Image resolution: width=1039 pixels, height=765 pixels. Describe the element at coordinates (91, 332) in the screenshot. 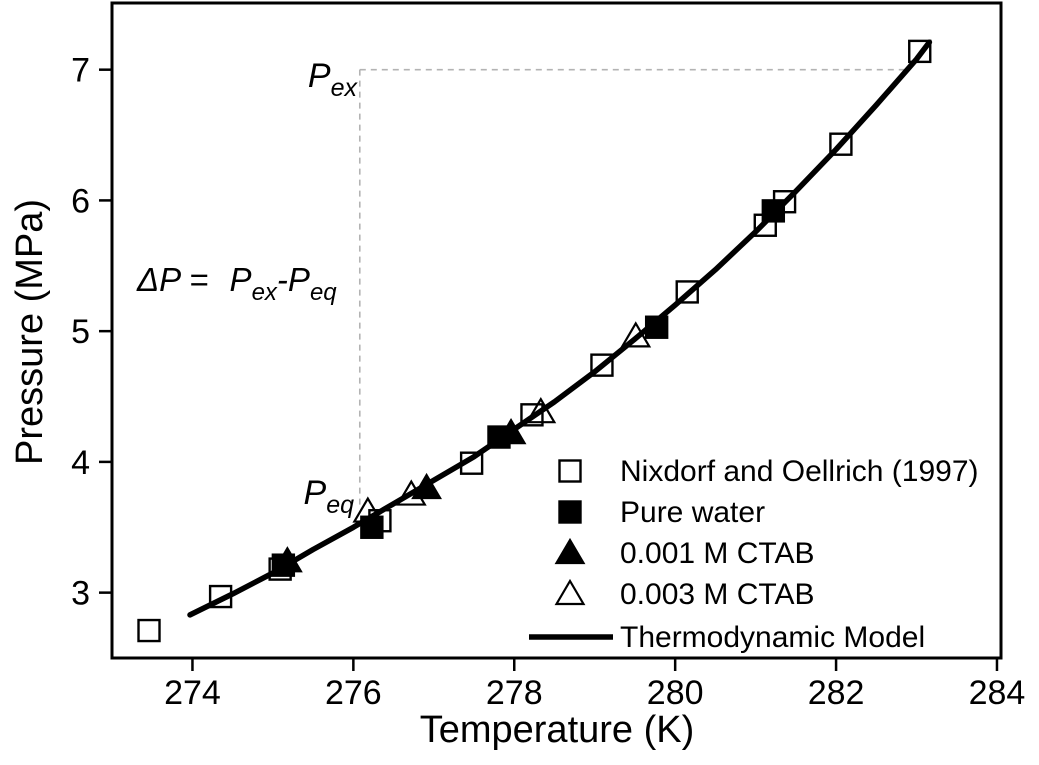

I see `y-axis: 3 4 5 6 7` at that location.